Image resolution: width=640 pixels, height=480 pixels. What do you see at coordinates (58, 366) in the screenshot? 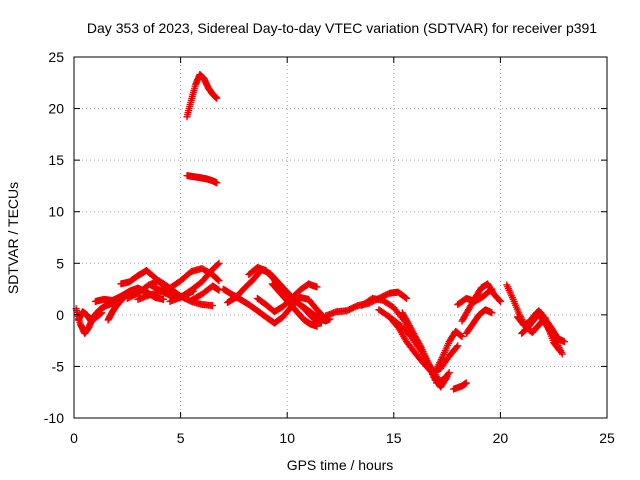
I see `y-tick-label: -5` at bounding box center [58, 366].